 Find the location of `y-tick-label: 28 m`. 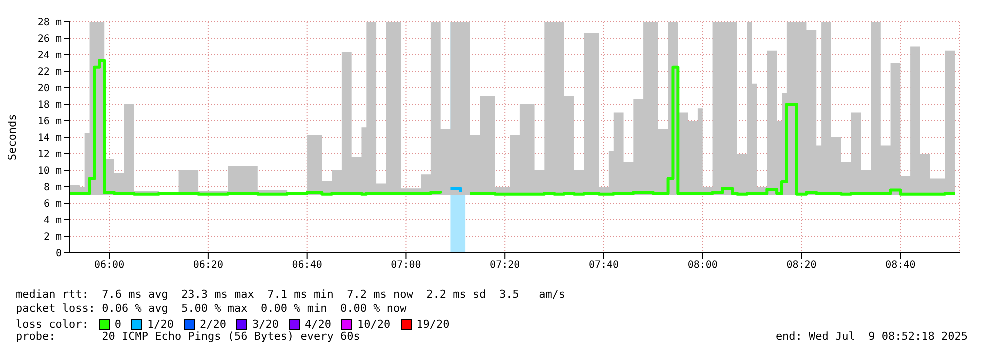

y-tick-label: 28 m is located at coordinates (50, 23).